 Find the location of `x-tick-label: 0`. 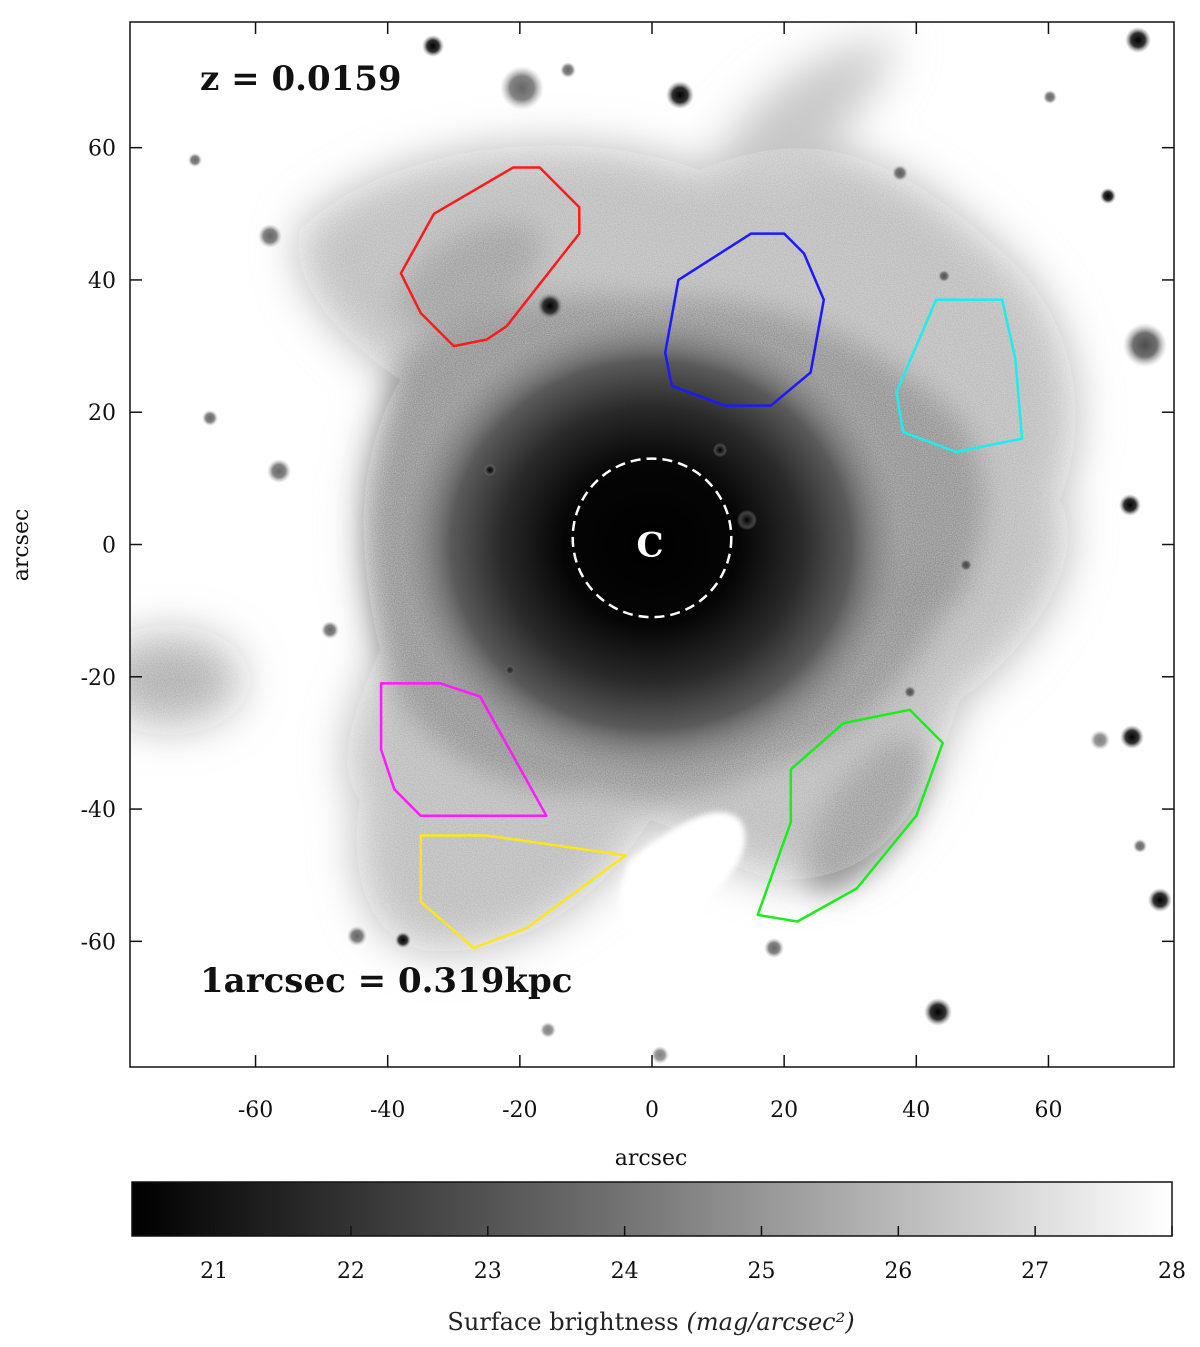

x-tick-label: 0 is located at coordinates (652, 1110).